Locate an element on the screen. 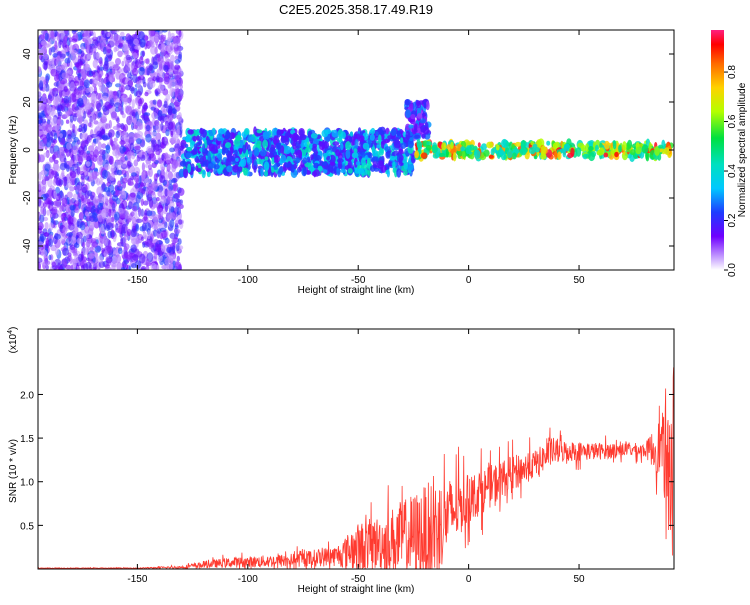  snr-y-multiplier-close: ) is located at coordinates (13, 328).